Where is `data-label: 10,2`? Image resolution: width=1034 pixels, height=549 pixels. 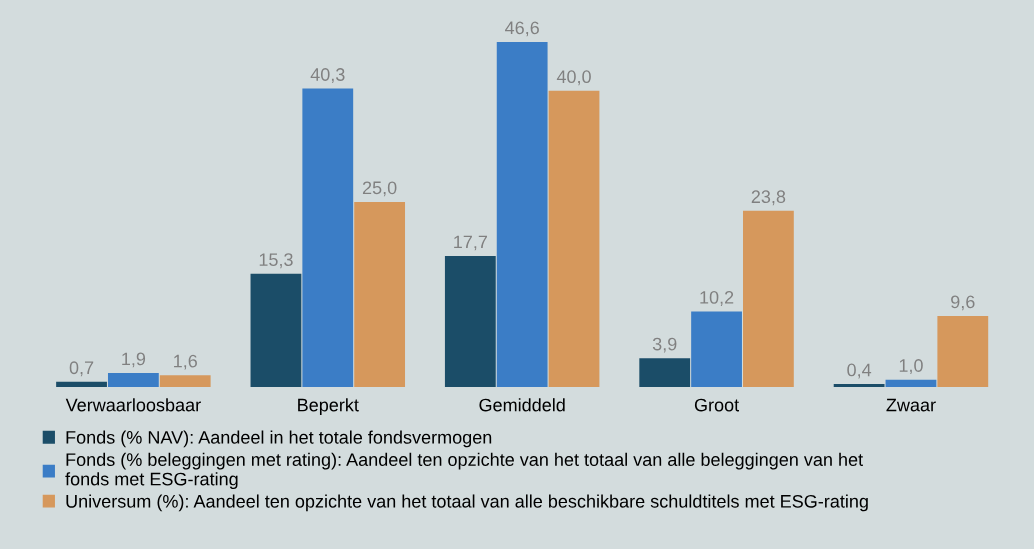
data-label: 10,2 is located at coordinates (717, 298).